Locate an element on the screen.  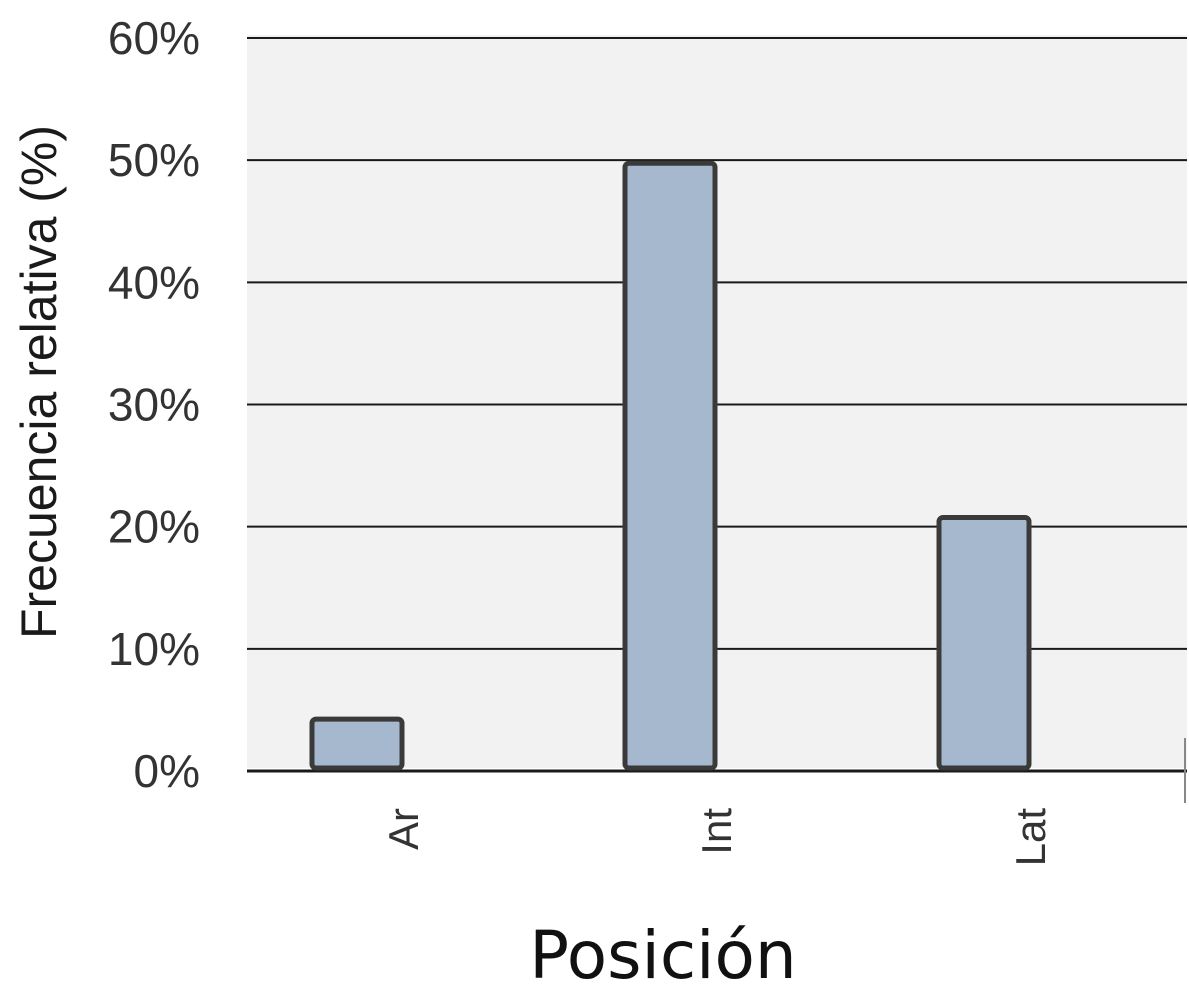
y-tick-label: 60% is located at coordinates (154, 38).